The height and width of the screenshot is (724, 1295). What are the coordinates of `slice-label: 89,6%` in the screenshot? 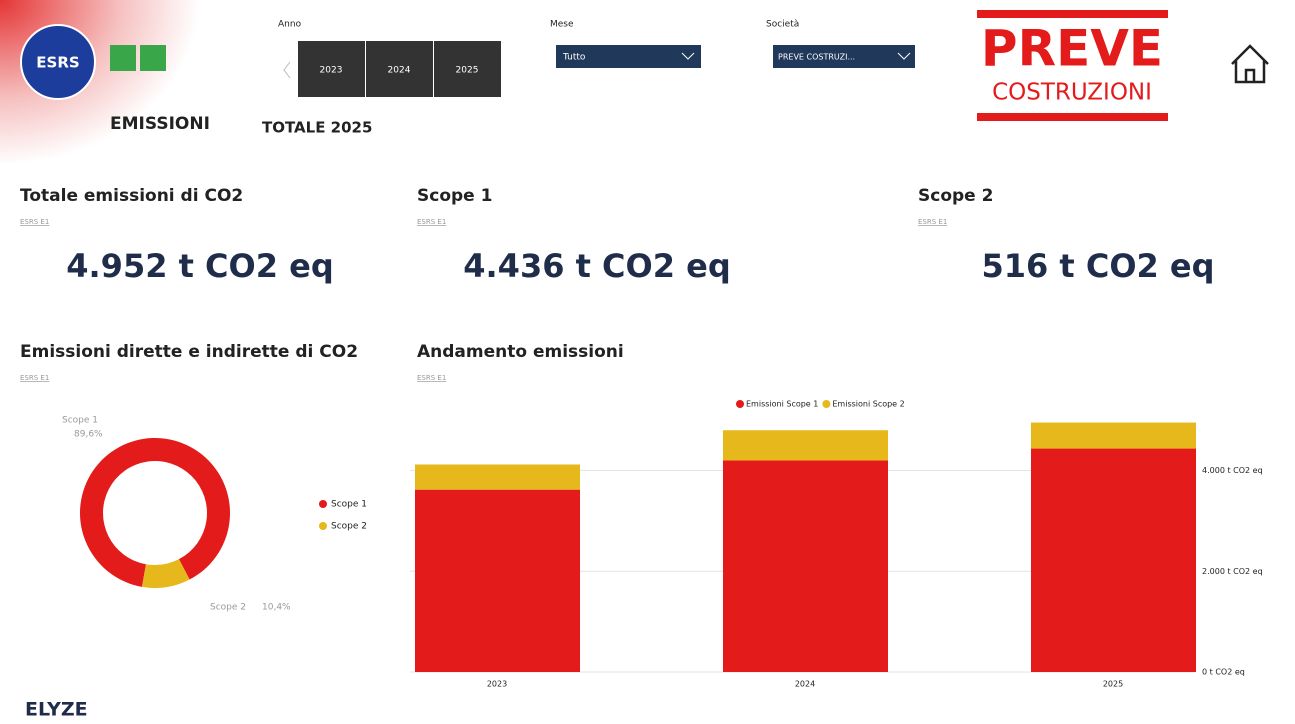 It's located at (88, 435).